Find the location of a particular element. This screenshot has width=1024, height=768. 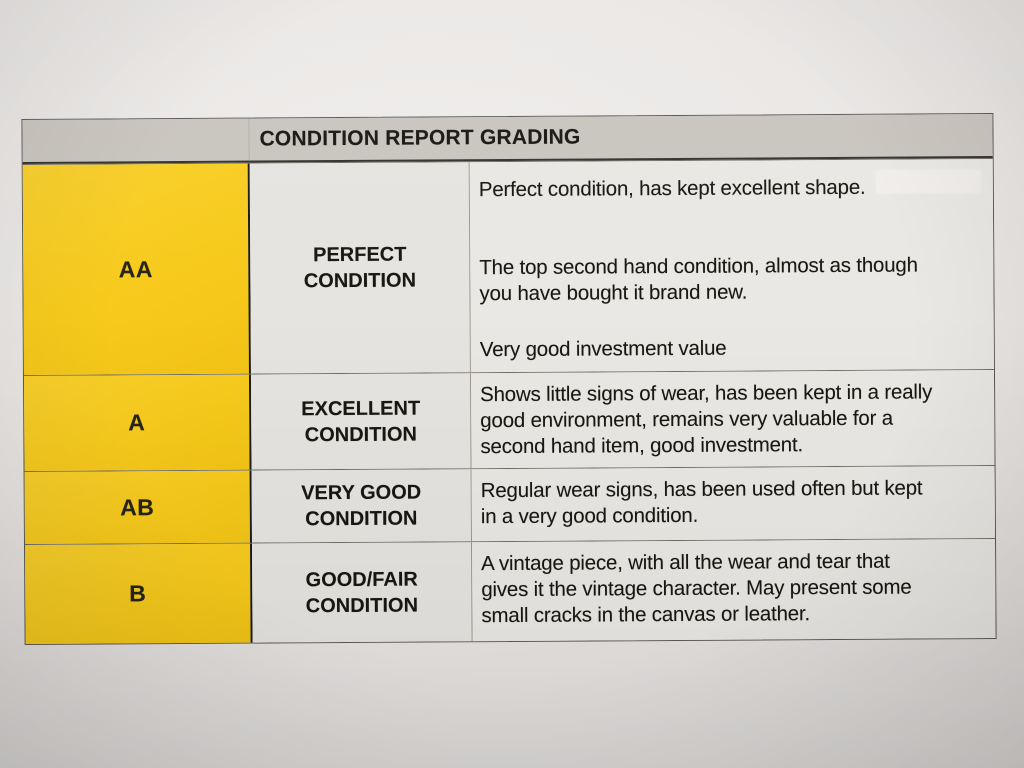

table-header-row: CONDITION REPORT GRADING is located at coordinates (507, 139).